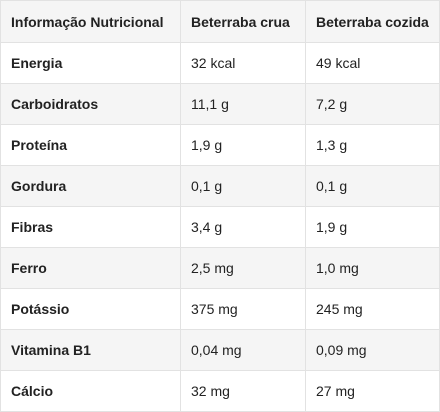 The height and width of the screenshot is (412, 440). Describe the element at coordinates (243, 104) in the screenshot. I see `raw-value: 11,1 g` at that location.